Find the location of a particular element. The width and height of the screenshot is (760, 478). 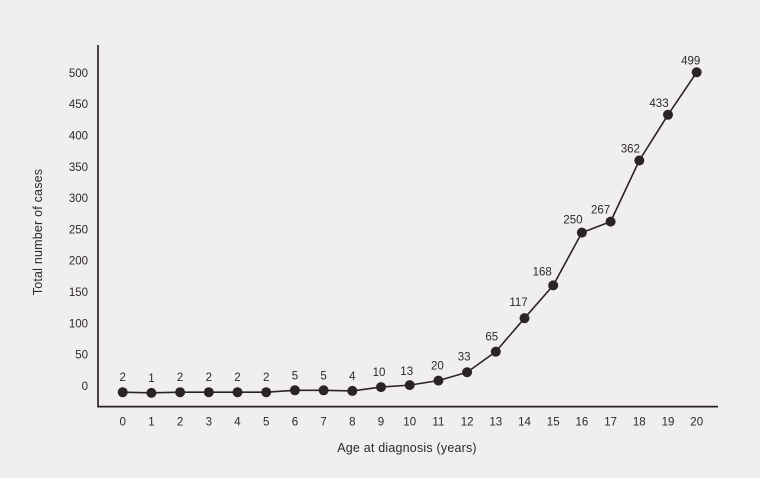

data-point-label: 33 is located at coordinates (464, 357).